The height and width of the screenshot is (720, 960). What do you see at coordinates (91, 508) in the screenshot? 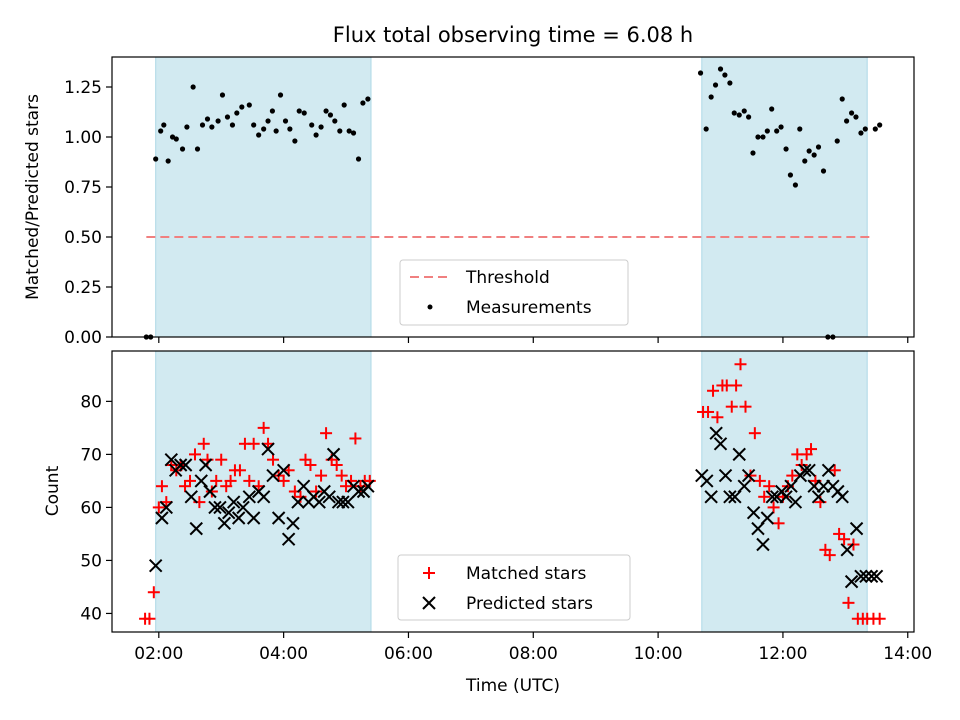
I see `y-tick-label: 60` at bounding box center [91, 508].